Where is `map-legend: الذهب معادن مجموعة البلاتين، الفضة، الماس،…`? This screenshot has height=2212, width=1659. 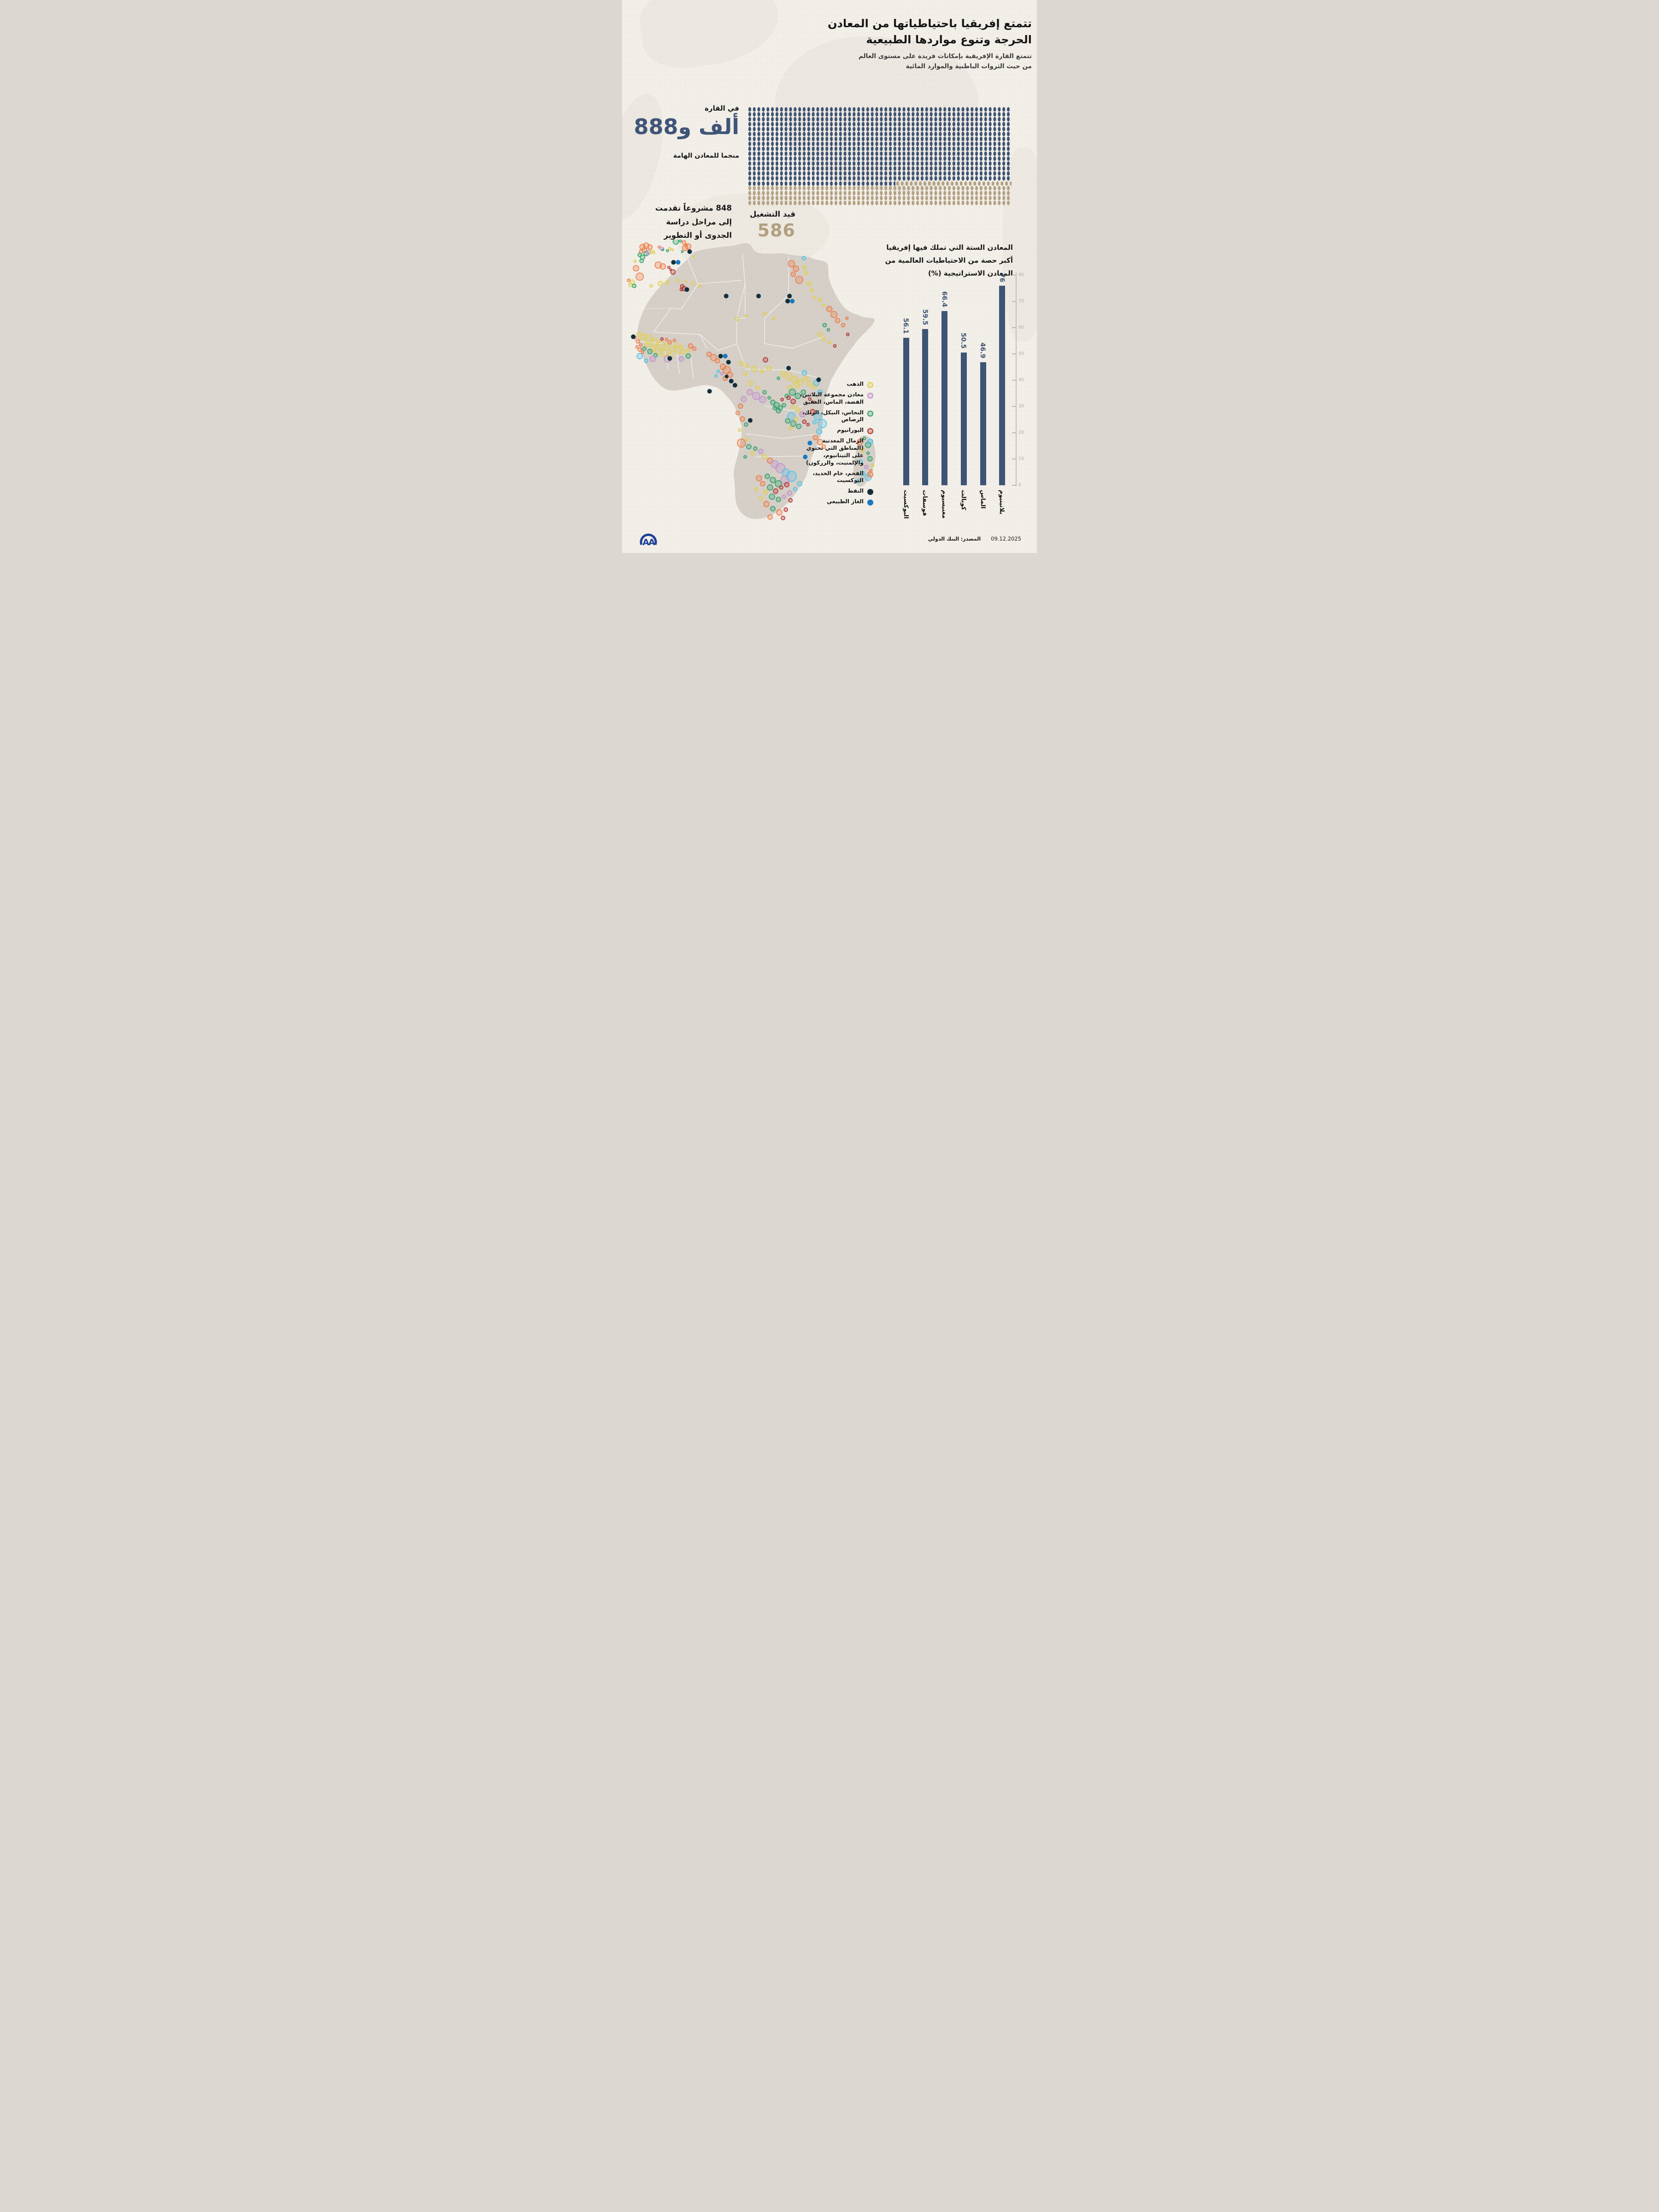
map-legend: الذهب معادن مجموعة البلاتين، الفضة، الماس،… is located at coordinates (829, 443).